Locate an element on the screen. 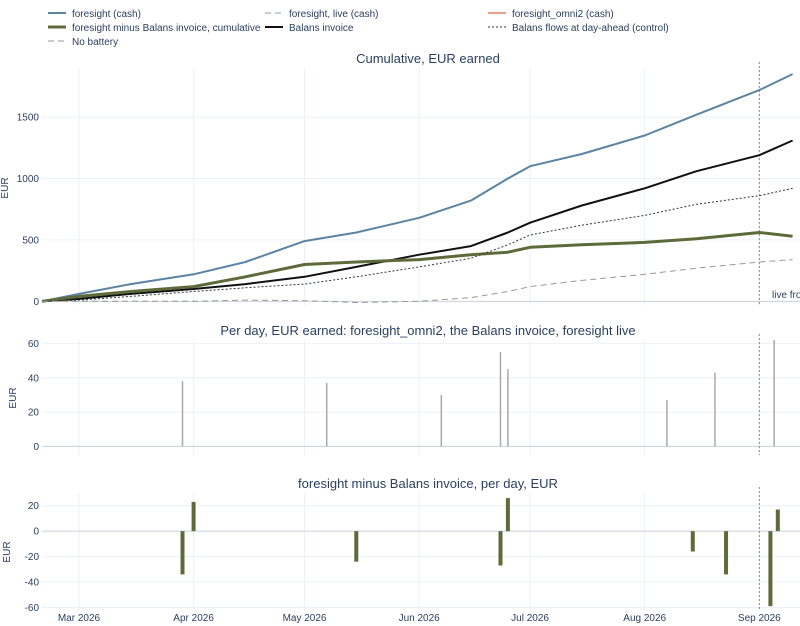 This screenshot has width=800, height=626. live-from-annotation: live from is located at coordinates (786, 295).